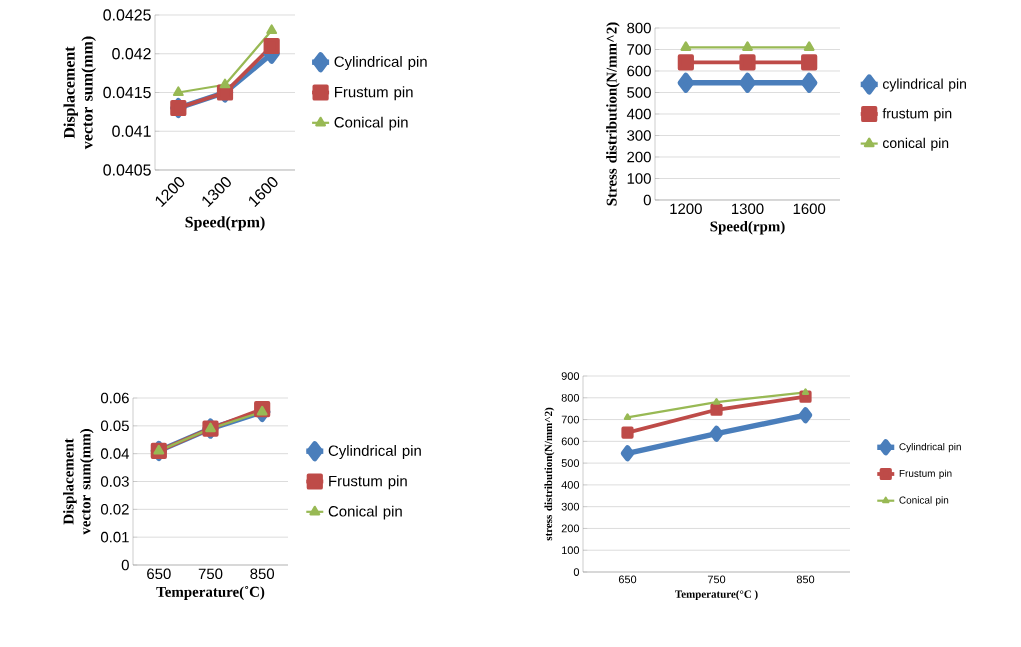 The image size is (1021, 647). What do you see at coordinates (924, 85) in the screenshot?
I see `legend-label: cylindrical pin` at bounding box center [924, 85].